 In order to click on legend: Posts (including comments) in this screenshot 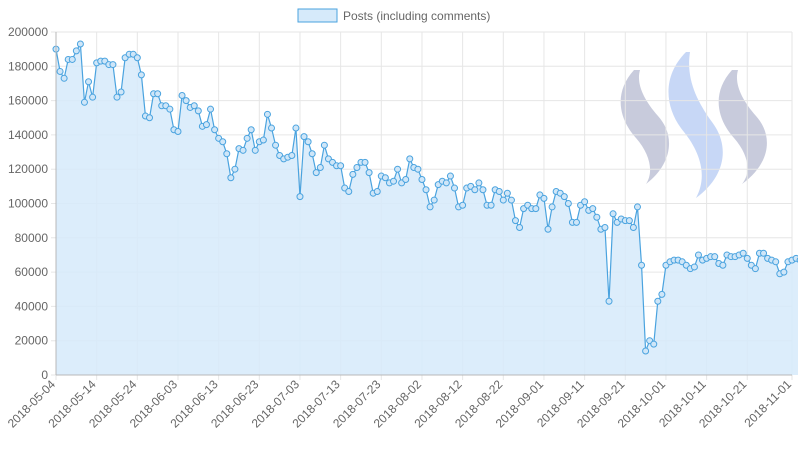, I will do `click(393, 15)`.